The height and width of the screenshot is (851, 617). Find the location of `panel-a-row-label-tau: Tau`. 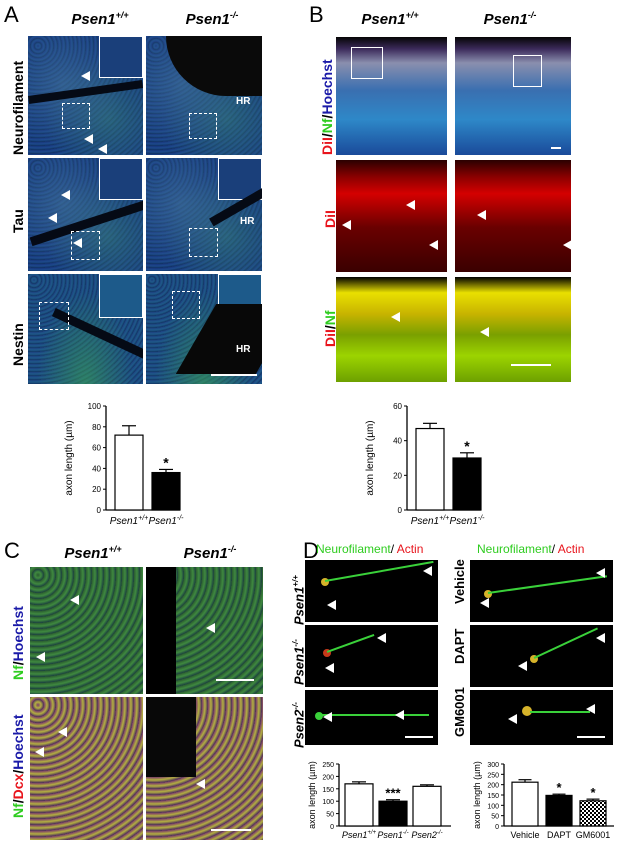

panel-a-row-label-tau: Tau is located at coordinates (18, 221).